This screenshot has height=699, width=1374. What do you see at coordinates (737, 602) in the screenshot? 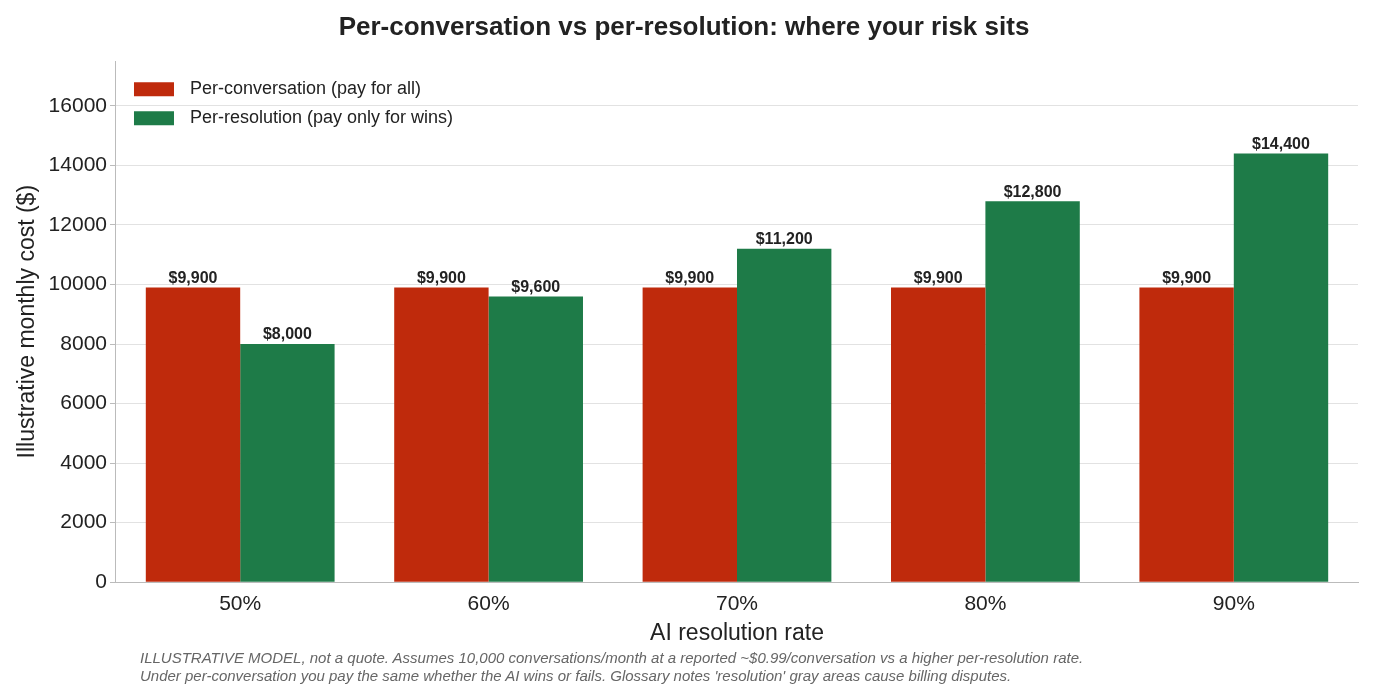
I see `x-tick-label: 70%` at bounding box center [737, 602].